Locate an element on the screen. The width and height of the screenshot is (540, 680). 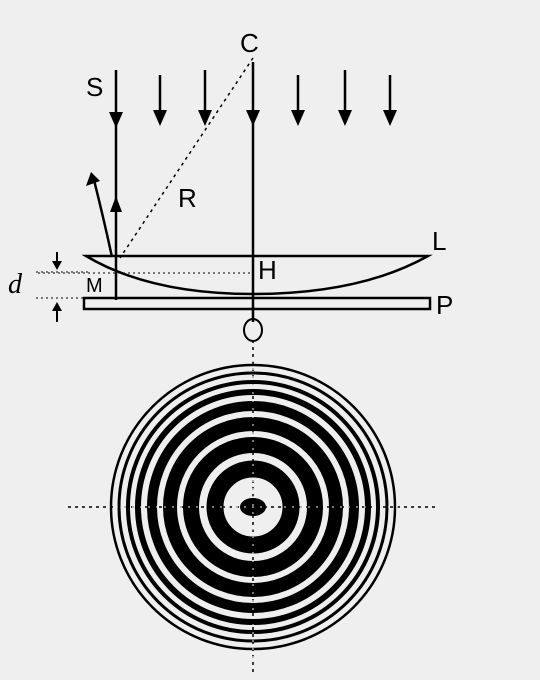
radius-line is located at coordinates (186, 158).